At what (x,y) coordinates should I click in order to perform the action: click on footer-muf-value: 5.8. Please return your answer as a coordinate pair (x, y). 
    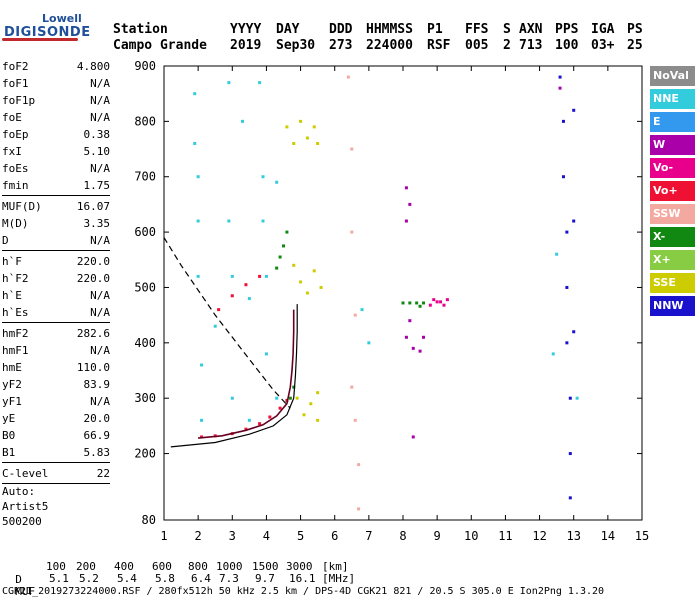
    Looking at the image, I should click on (165, 578).